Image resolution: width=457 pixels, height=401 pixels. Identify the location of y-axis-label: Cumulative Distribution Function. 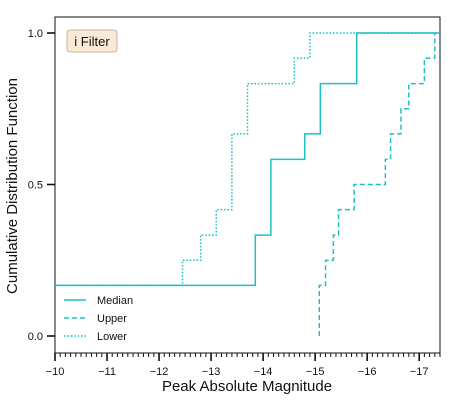
(12, 186).